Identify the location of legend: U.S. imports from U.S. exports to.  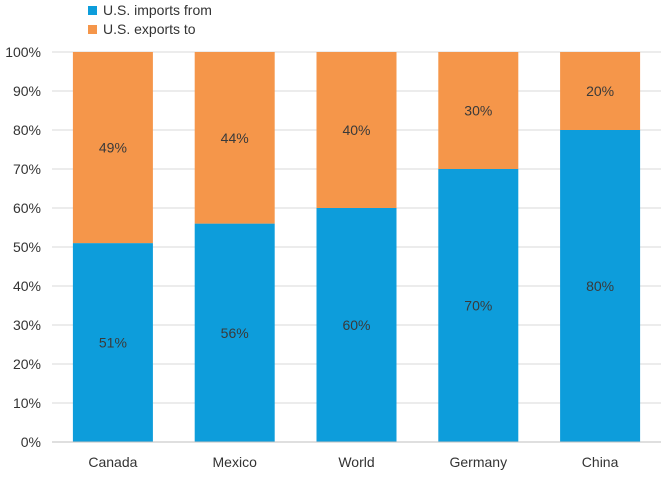
(150, 19).